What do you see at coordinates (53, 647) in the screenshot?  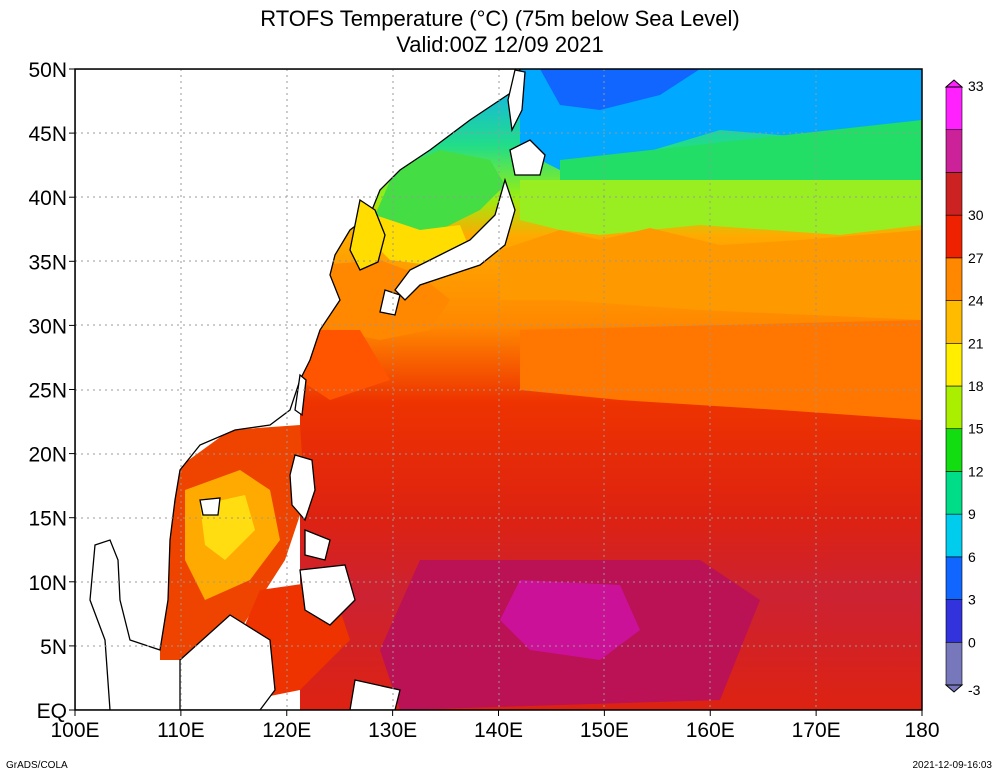 I see `y-tick-label: 5N` at bounding box center [53, 647].